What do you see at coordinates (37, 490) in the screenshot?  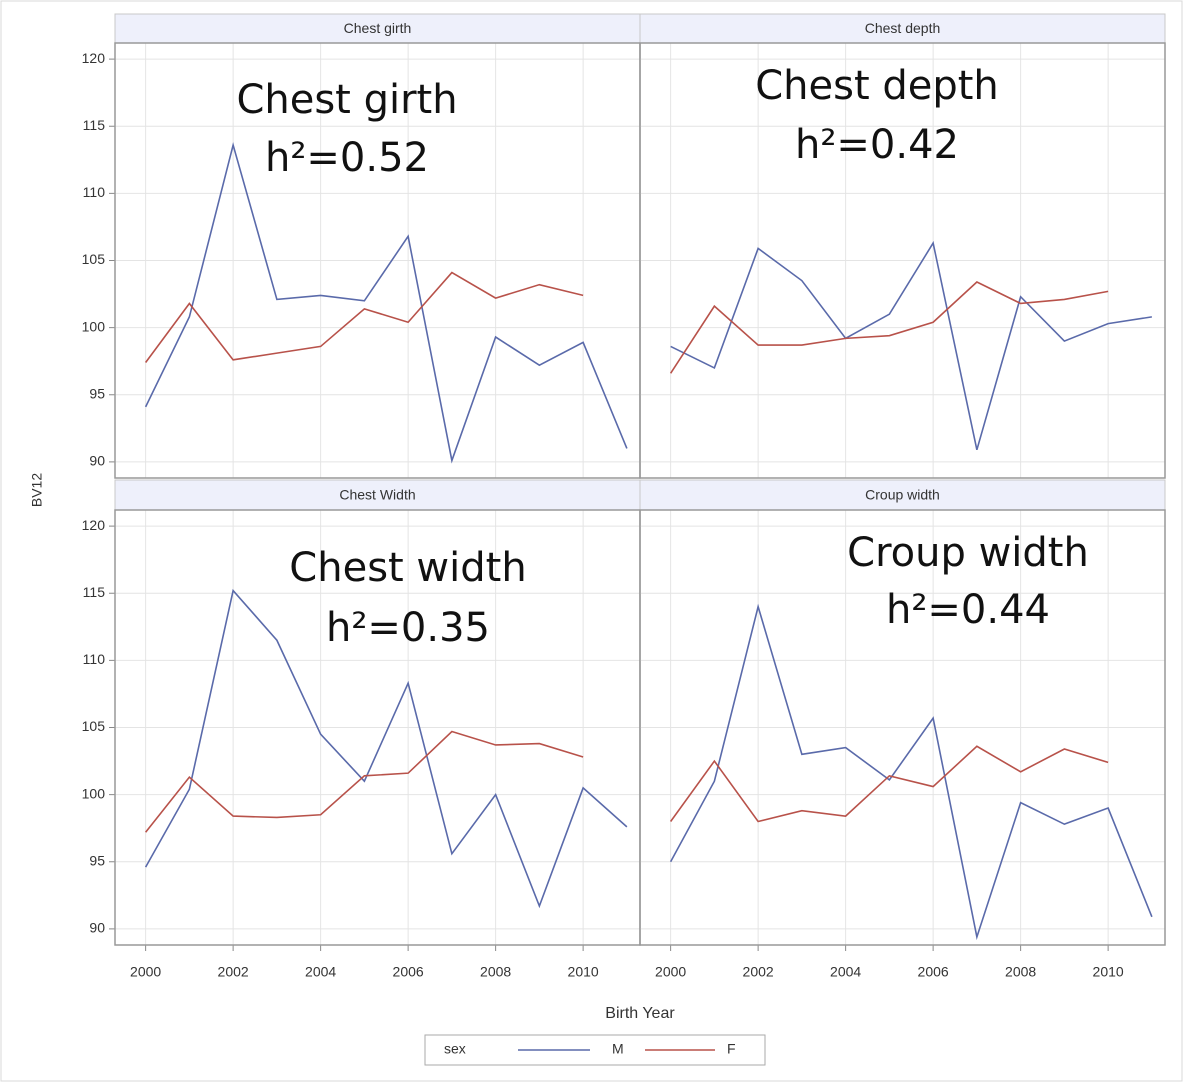 I see `y-axis-label: BV12` at bounding box center [37, 490].